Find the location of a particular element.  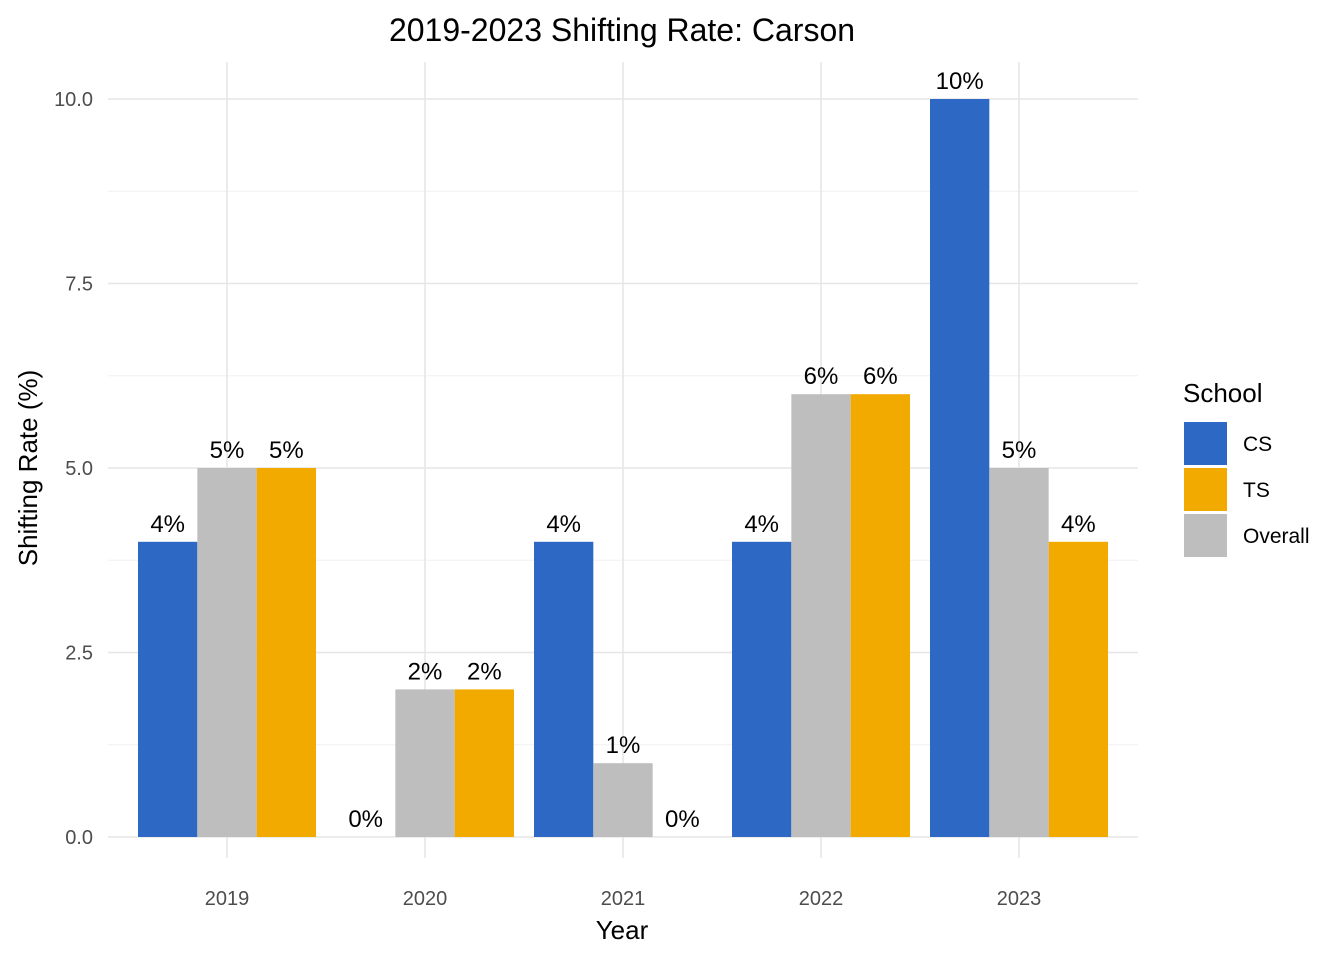

bar-ts-2022 is located at coordinates (880, 615).